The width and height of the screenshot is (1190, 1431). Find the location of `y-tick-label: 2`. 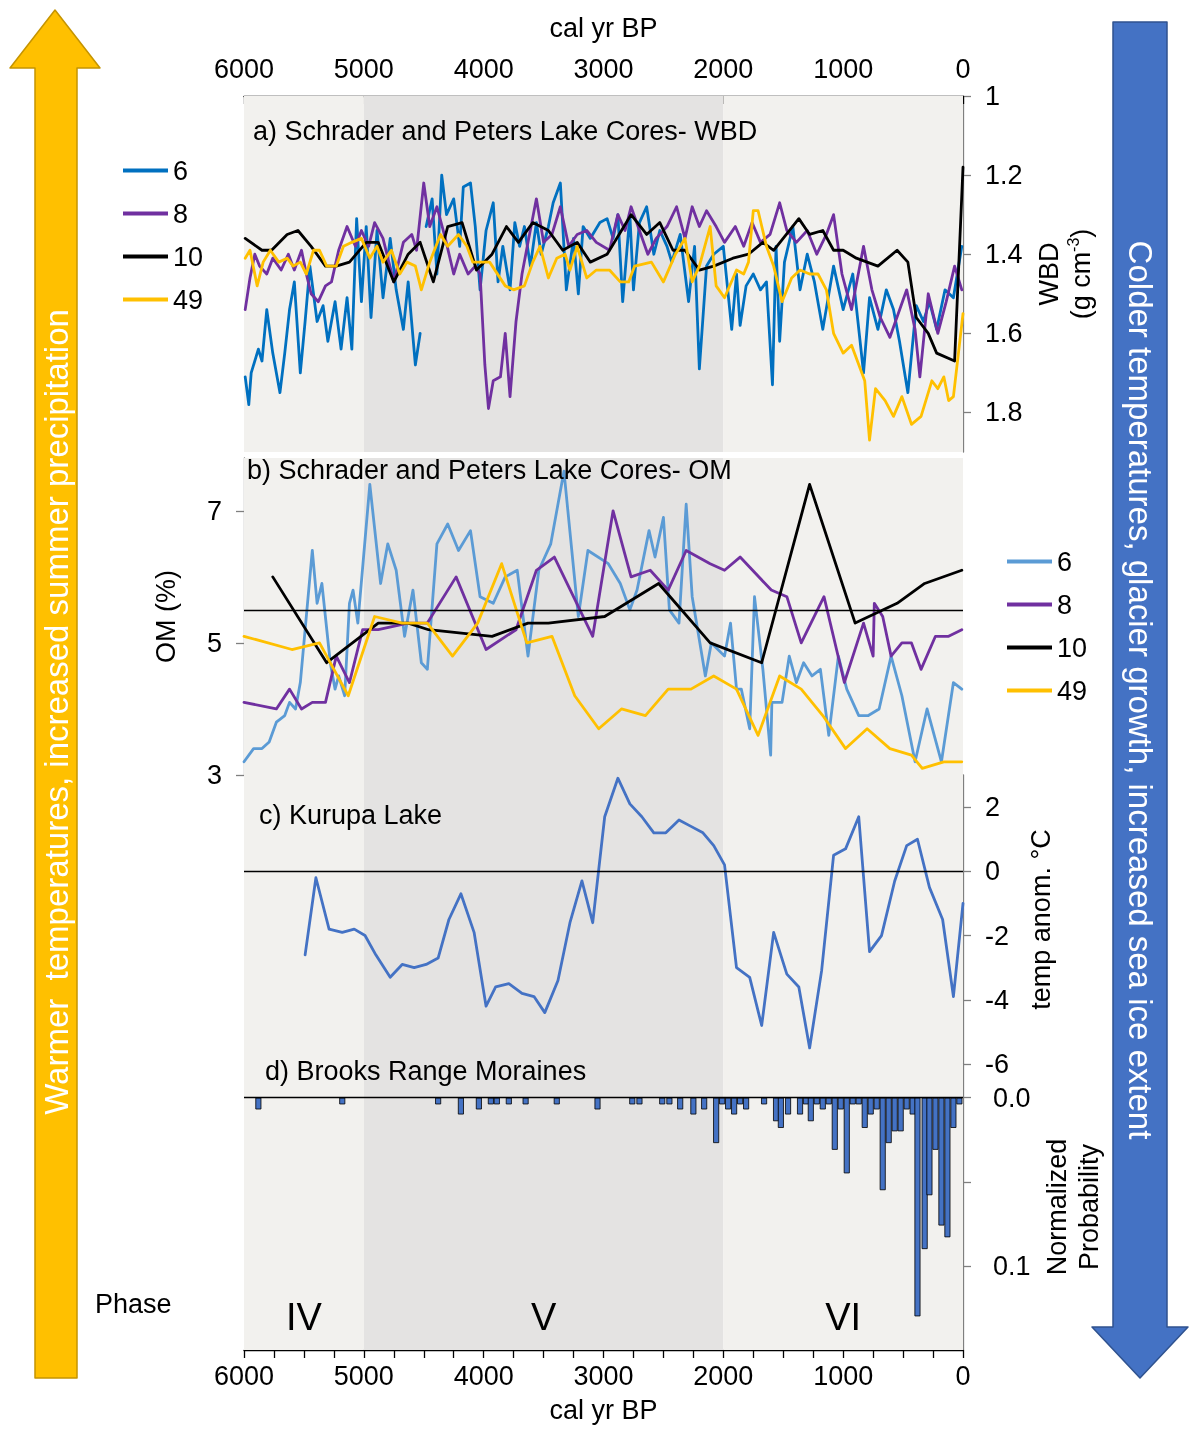

y-tick-label: 2 is located at coordinates (993, 807).